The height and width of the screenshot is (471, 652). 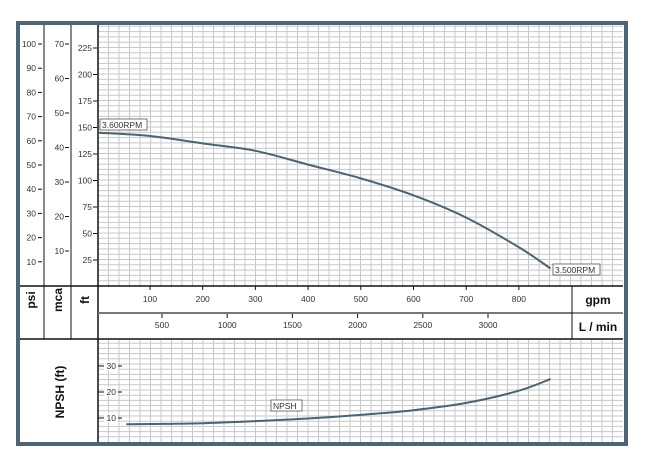 I want to click on mca-tick-label: 10, so click(x=60, y=251).